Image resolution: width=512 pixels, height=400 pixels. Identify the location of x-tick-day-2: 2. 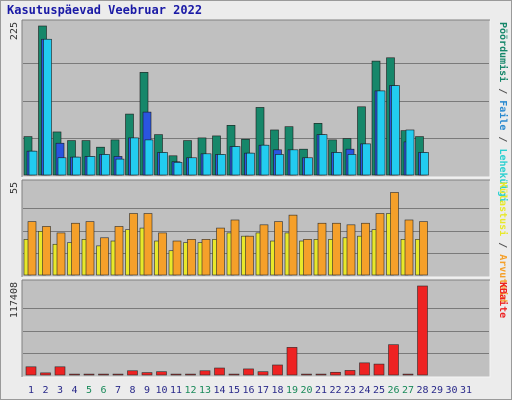
(45, 390).